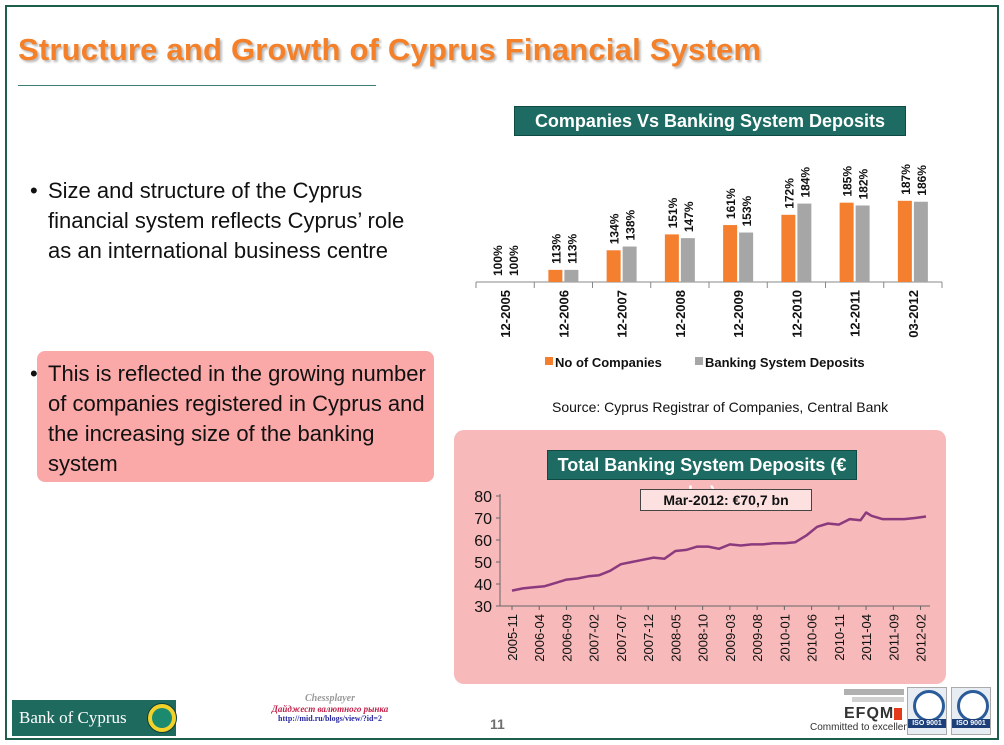 The image size is (1004, 745). What do you see at coordinates (539, 638) in the screenshot?
I see `x-tick-label: 2006-04` at bounding box center [539, 638].